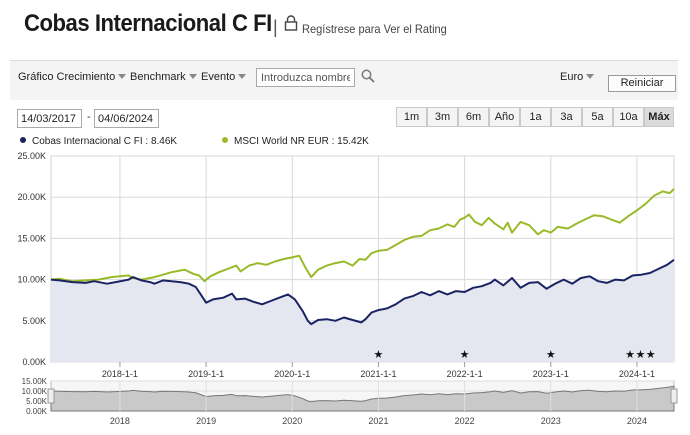 The height and width of the screenshot is (435, 690). I want to click on navigator-x-tick-label: 2019, so click(206, 421).